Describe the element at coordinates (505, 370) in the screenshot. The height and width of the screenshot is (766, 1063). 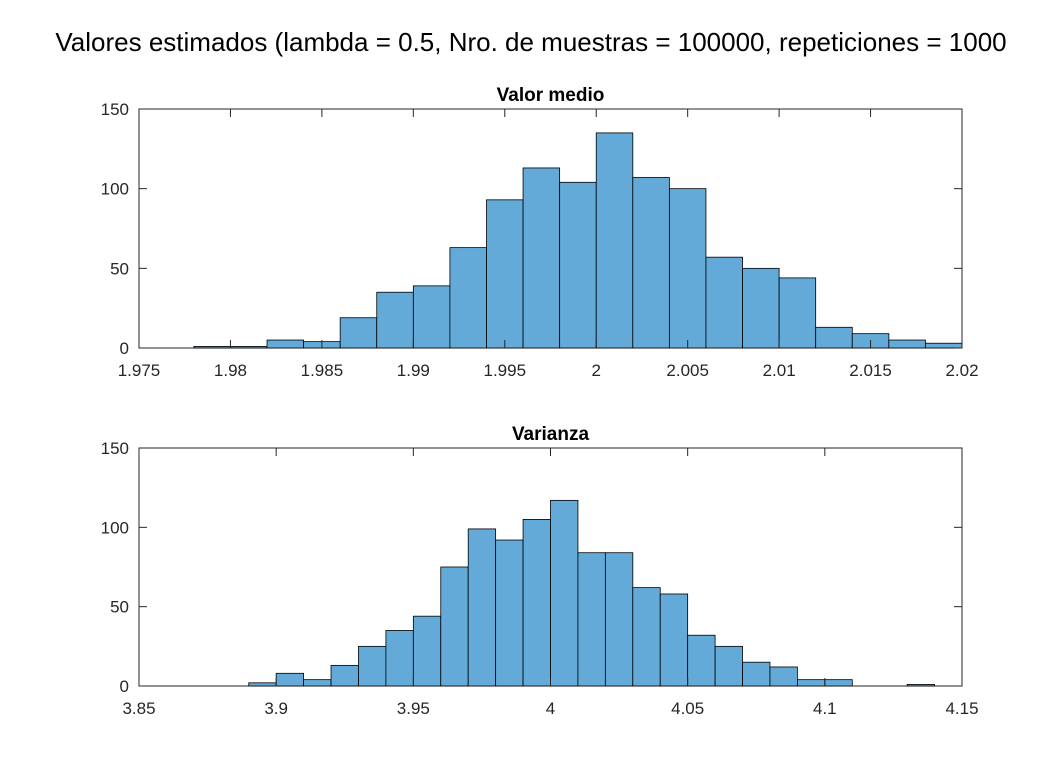
I see `x-tick-label: 1.995` at that location.